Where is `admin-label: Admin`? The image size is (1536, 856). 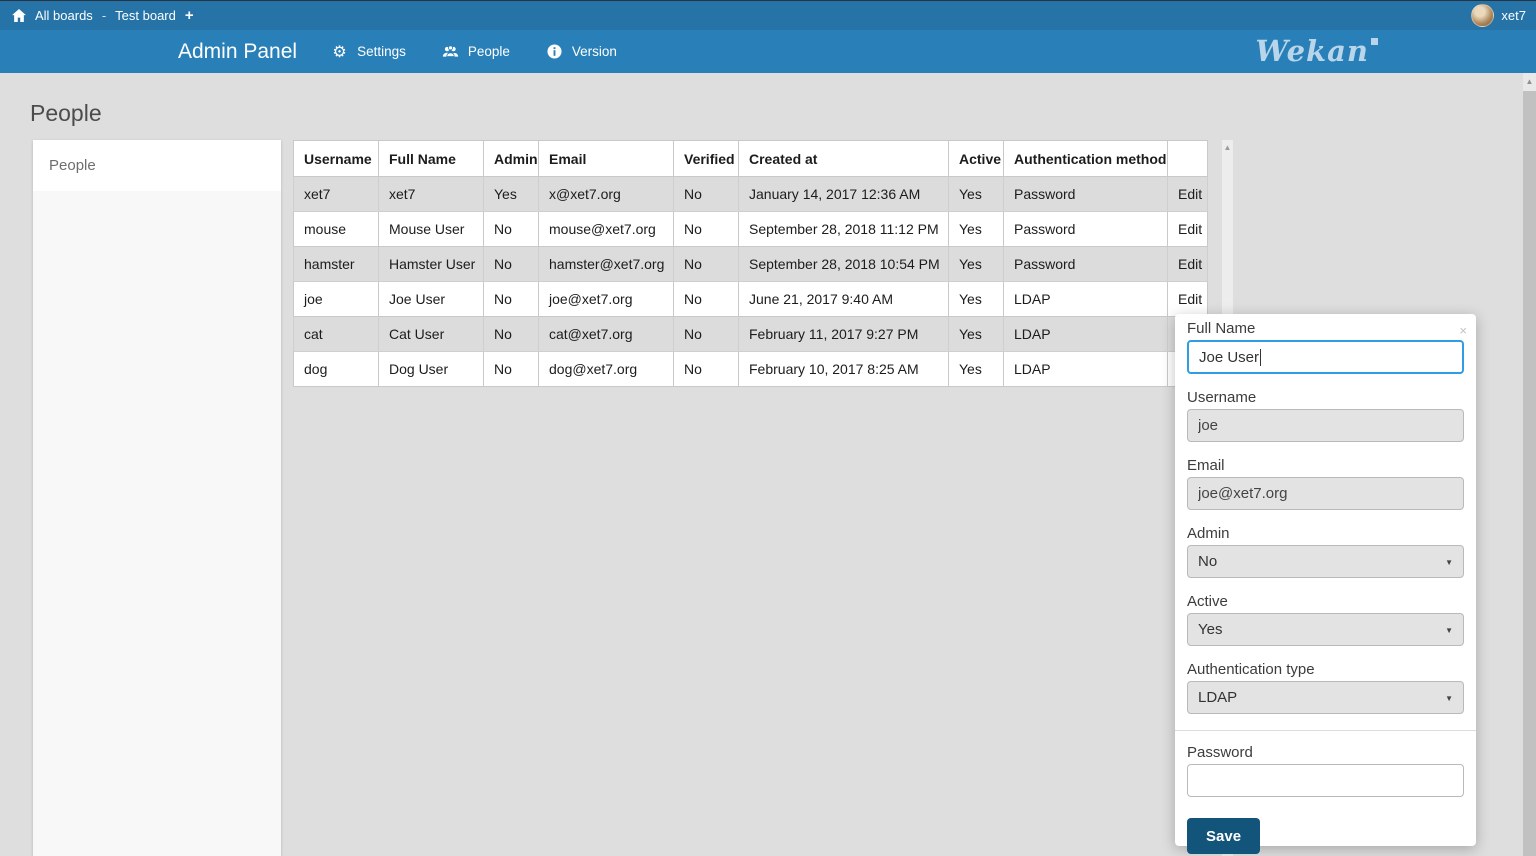 admin-label: Admin is located at coordinates (1208, 533).